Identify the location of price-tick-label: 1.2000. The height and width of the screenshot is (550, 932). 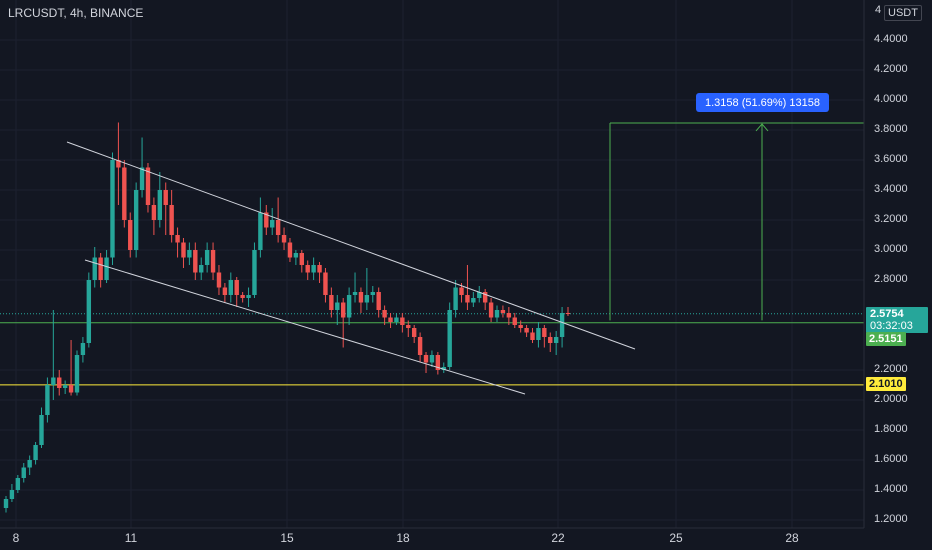
(891, 519).